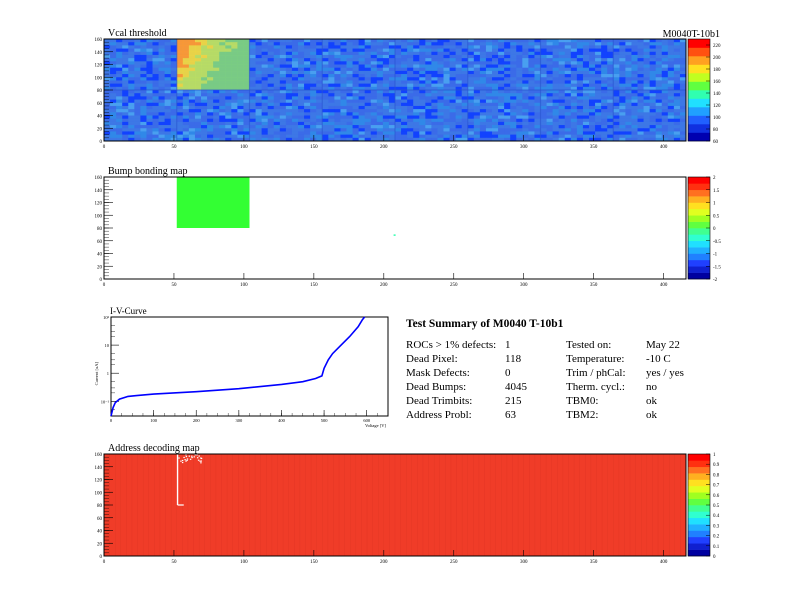  What do you see at coordinates (197, 420) in the screenshot?
I see `iv-x-tick-label: 200` at bounding box center [197, 420].